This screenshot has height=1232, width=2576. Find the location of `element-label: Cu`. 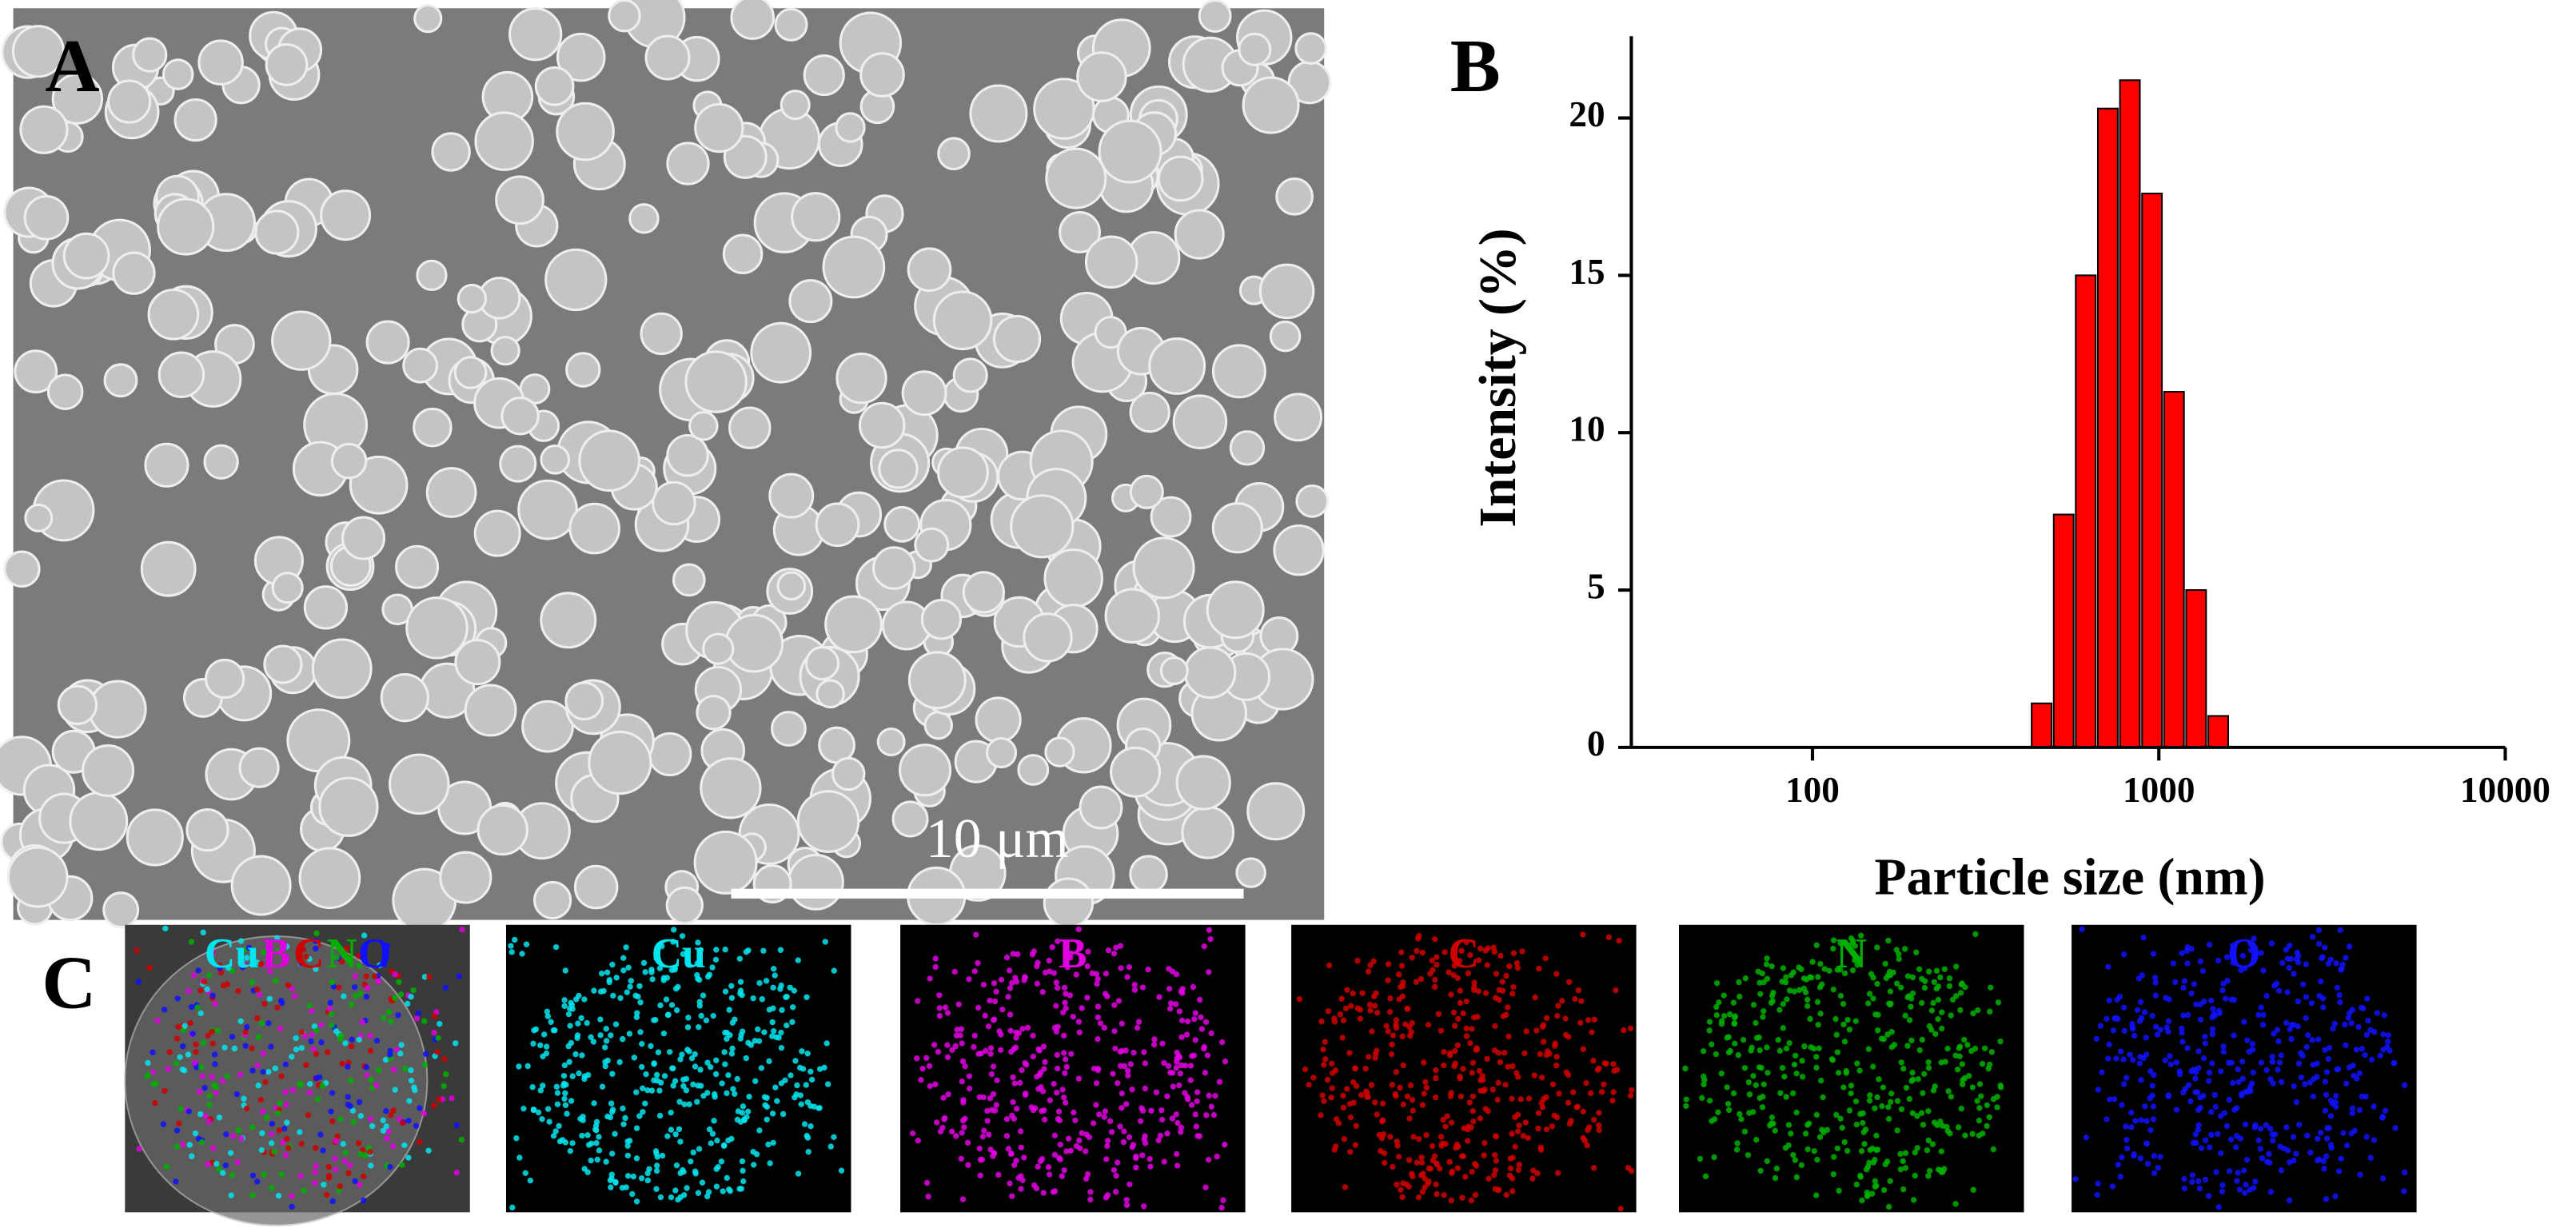

element-label: Cu is located at coordinates (679, 953).